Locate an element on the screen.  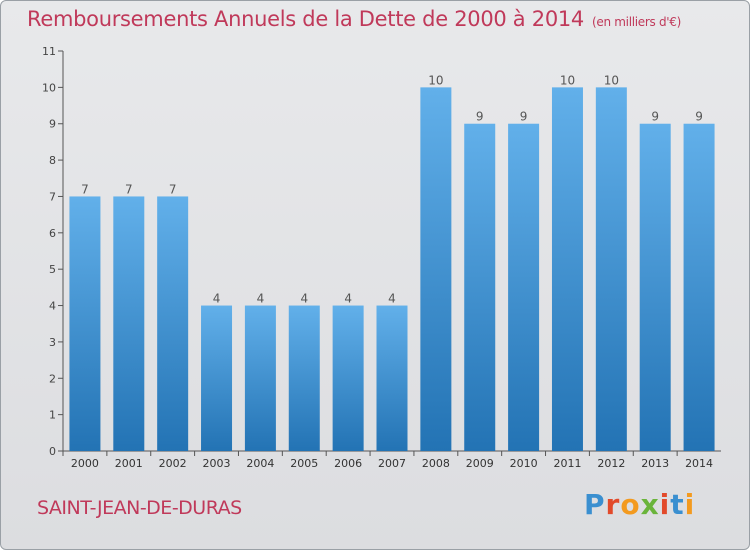
y-tick-label: 0 is located at coordinates (52, 451).